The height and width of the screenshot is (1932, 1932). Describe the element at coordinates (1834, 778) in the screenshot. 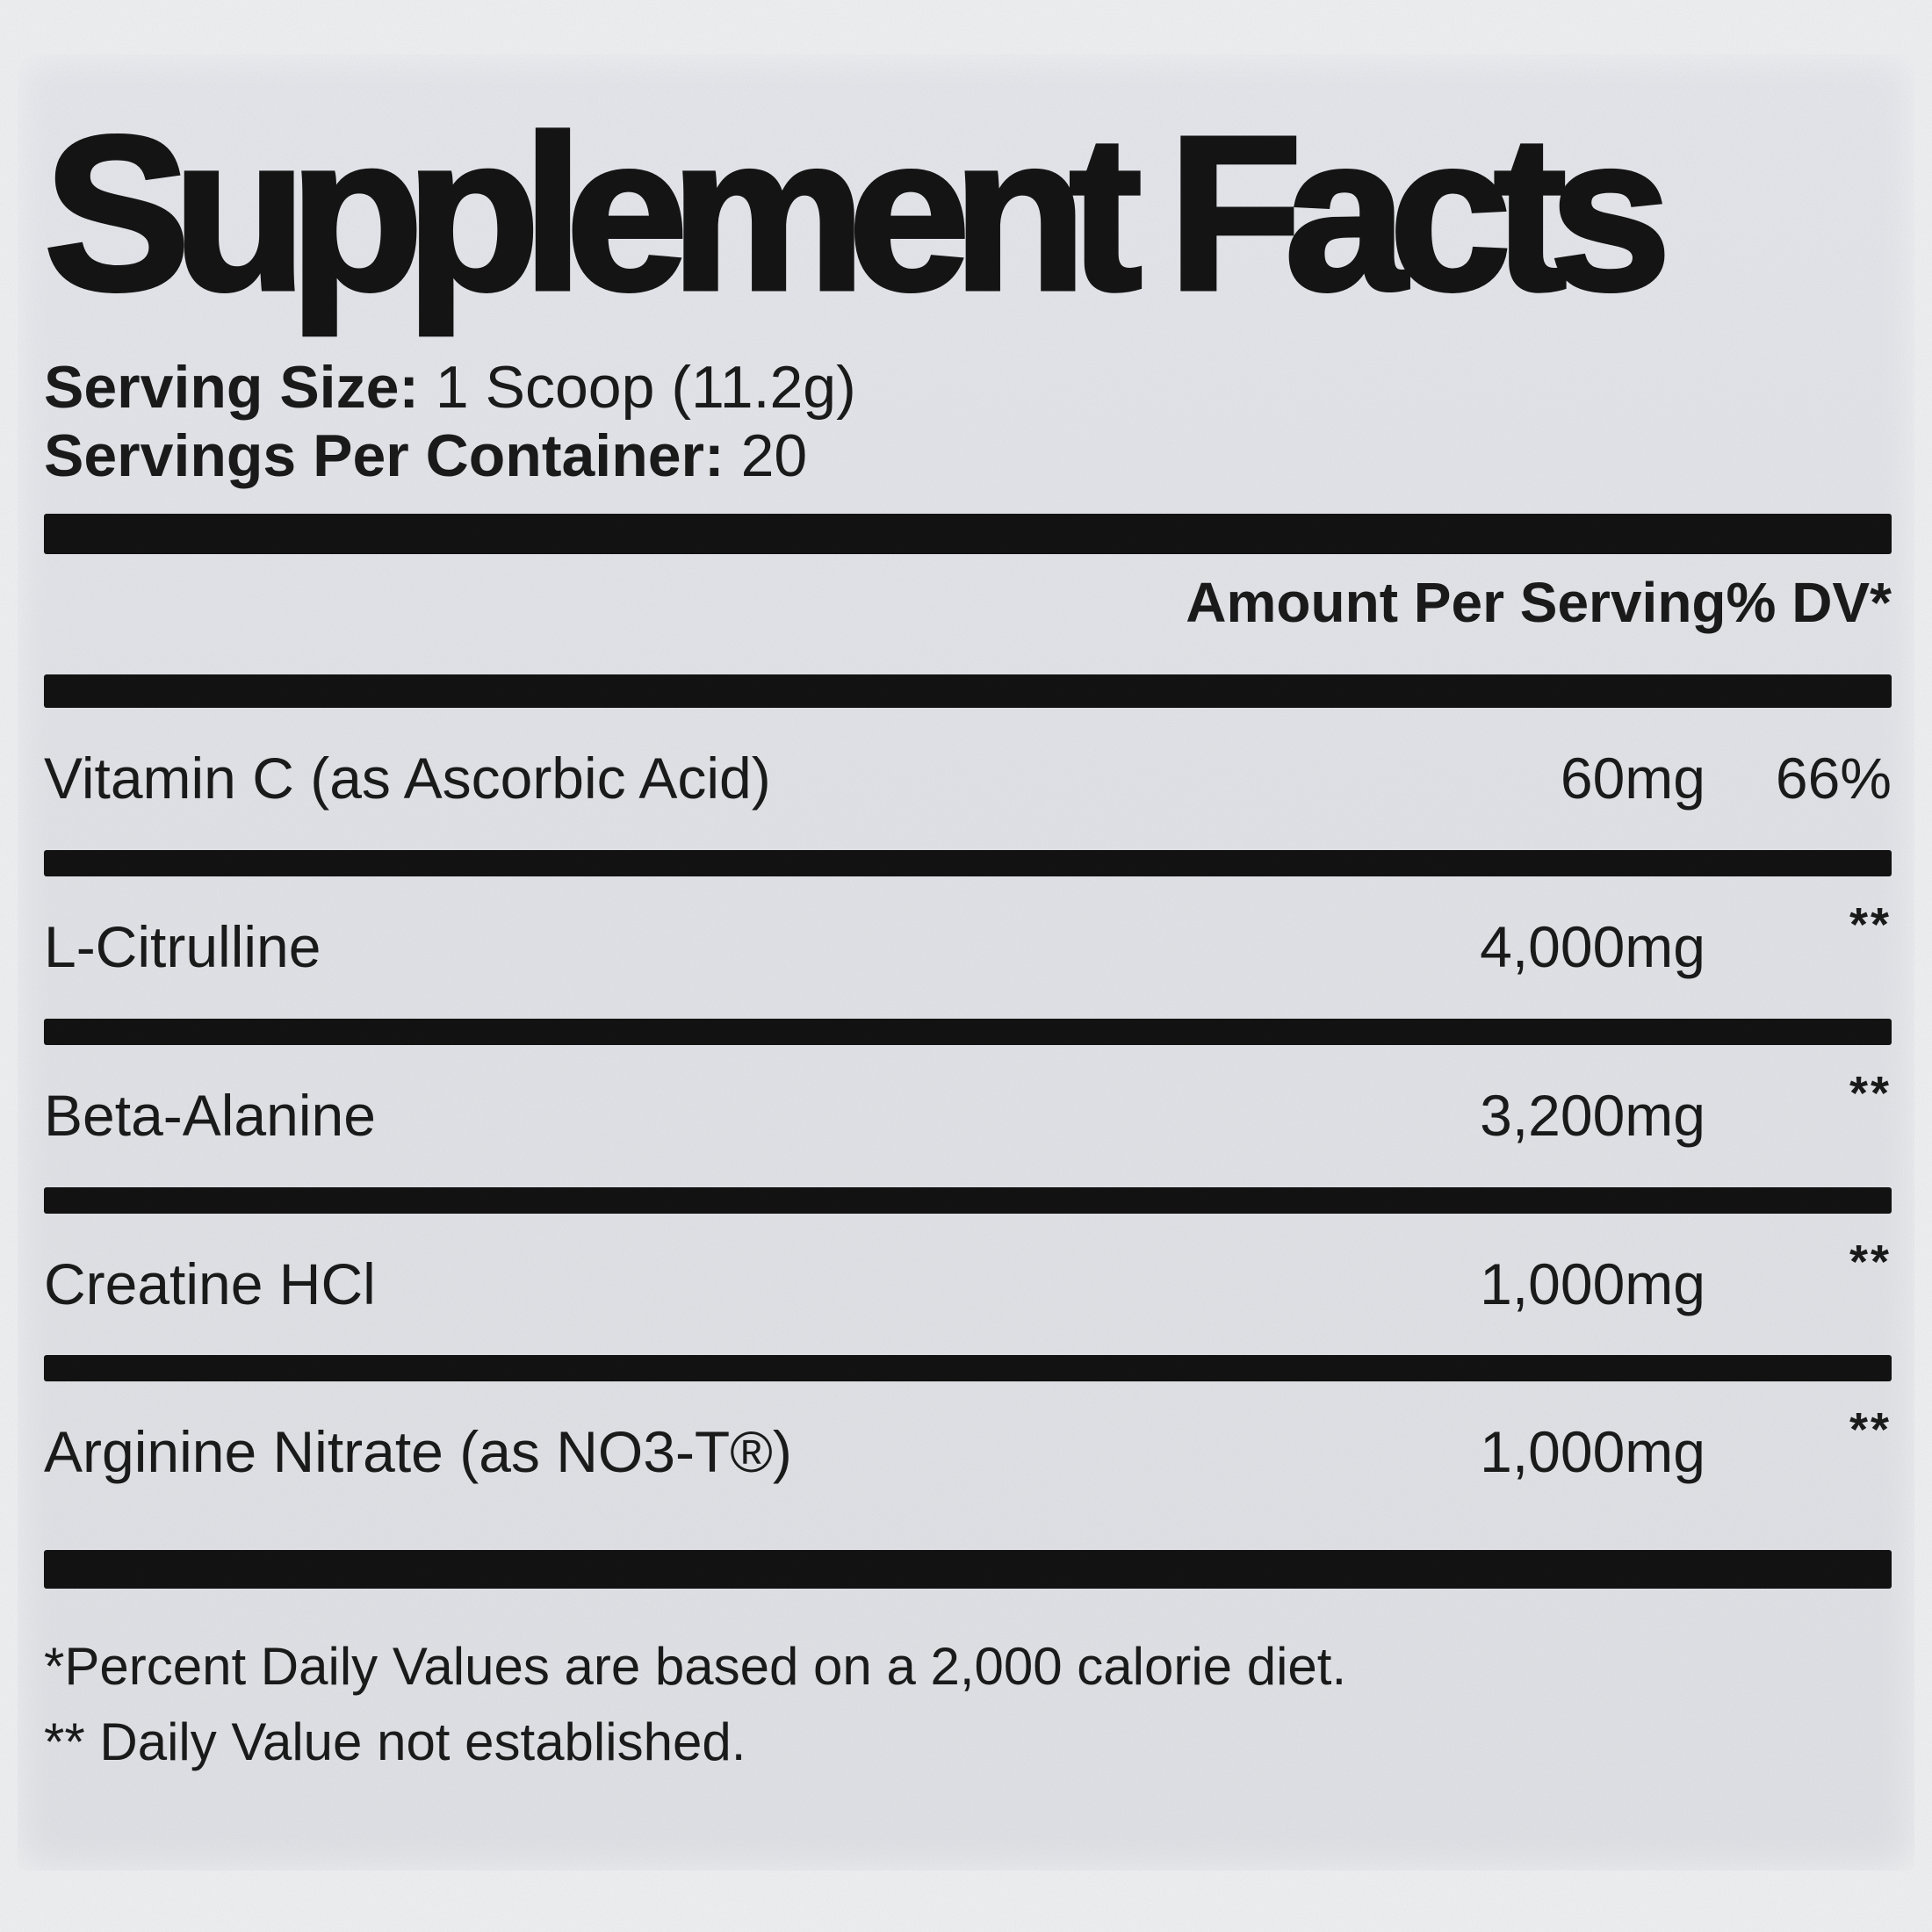

I see `ingredient-dv: 66%` at that location.